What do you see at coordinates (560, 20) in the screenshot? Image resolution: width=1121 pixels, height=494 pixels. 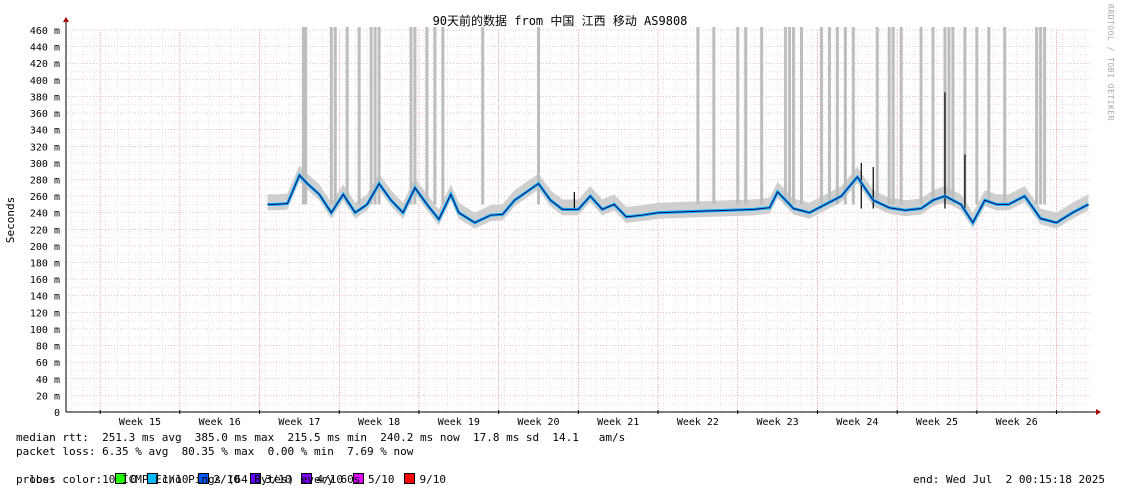 I see `chart-title: 90天前的数据 from 中国 江西 移动 AS9808` at bounding box center [560, 20].